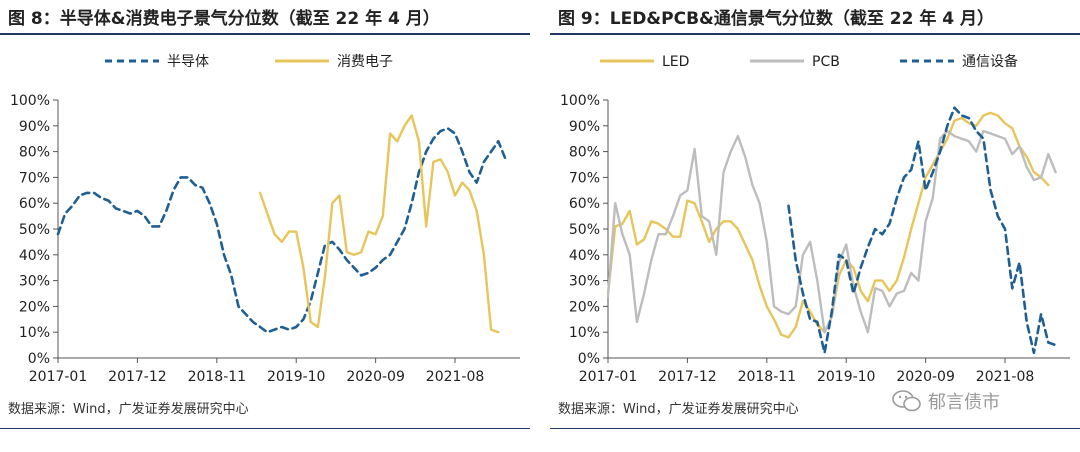  I want to click on chart-title: 图 8：半导体&消费电子景气分位数（截至 22 年 4 月）, so click(224, 19).